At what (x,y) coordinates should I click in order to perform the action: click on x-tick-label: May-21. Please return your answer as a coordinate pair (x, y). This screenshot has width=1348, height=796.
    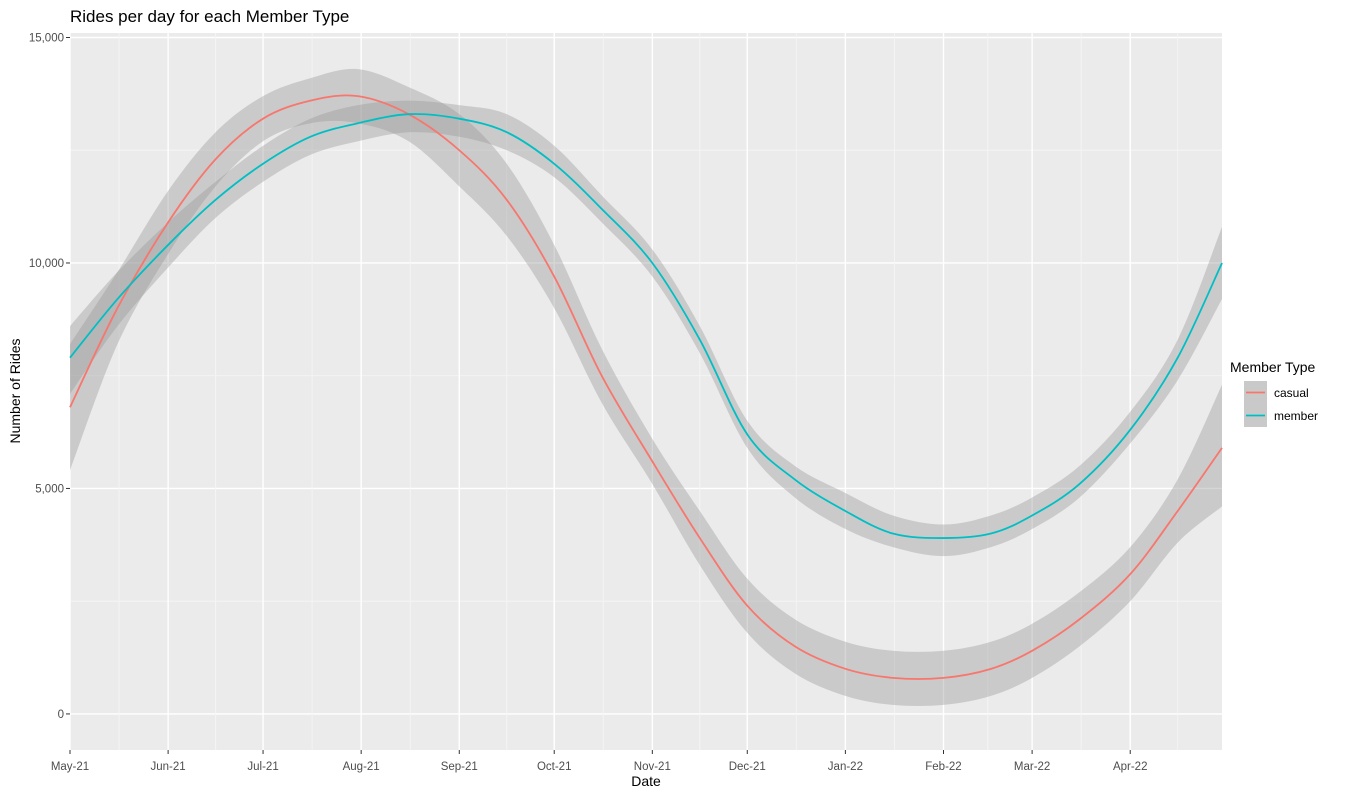
    Looking at the image, I should click on (70, 767).